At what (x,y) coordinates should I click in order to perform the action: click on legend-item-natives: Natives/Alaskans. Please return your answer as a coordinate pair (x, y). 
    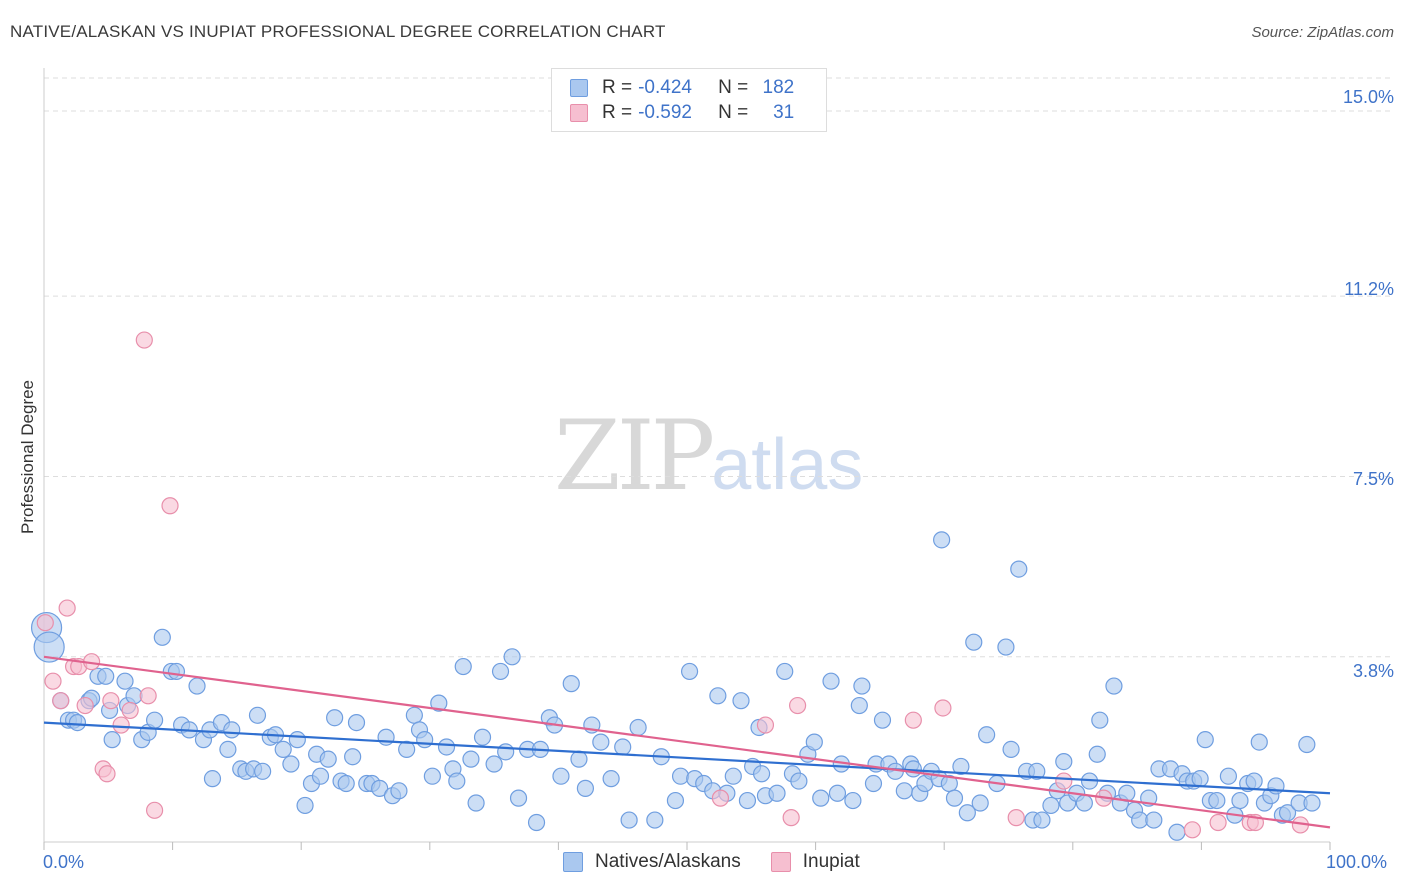
    Looking at the image, I should click on (652, 862).